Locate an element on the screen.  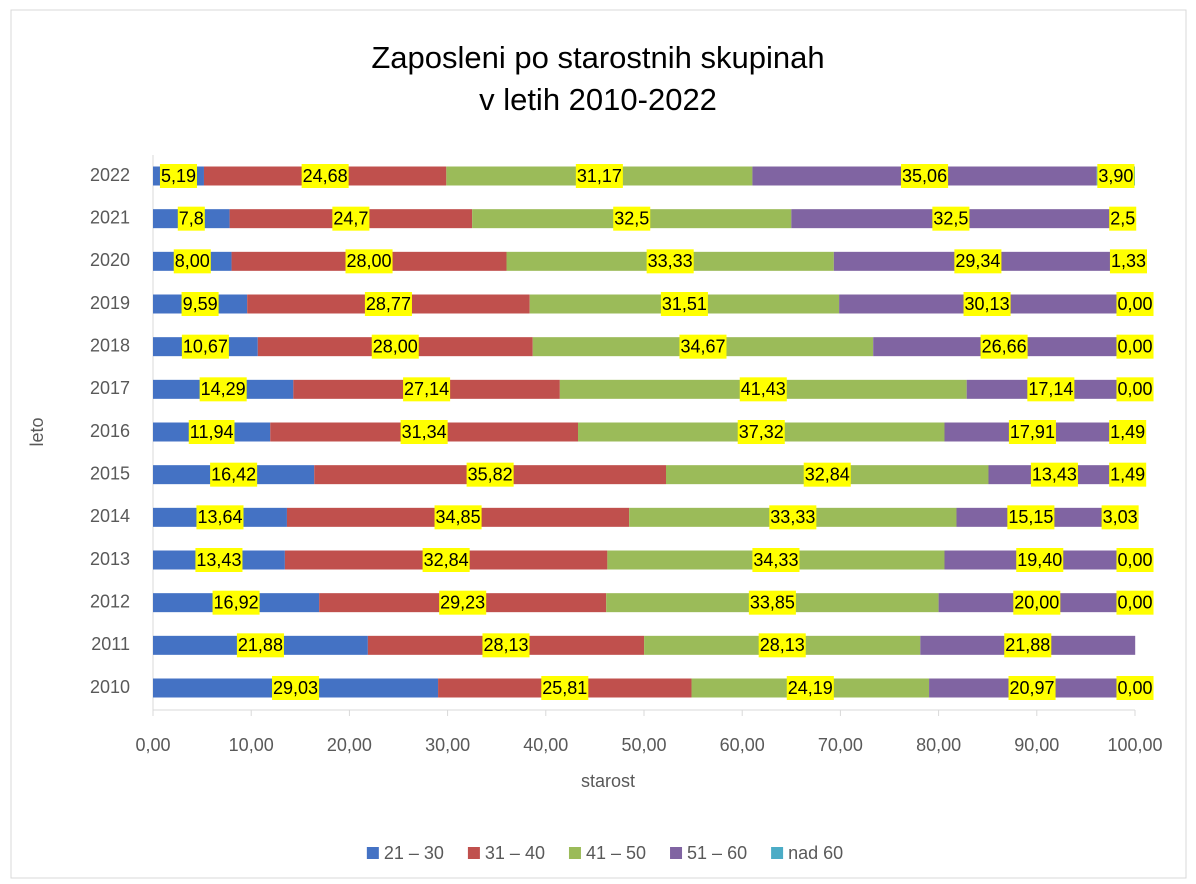
data-label: 20,97 is located at coordinates (1032, 688).